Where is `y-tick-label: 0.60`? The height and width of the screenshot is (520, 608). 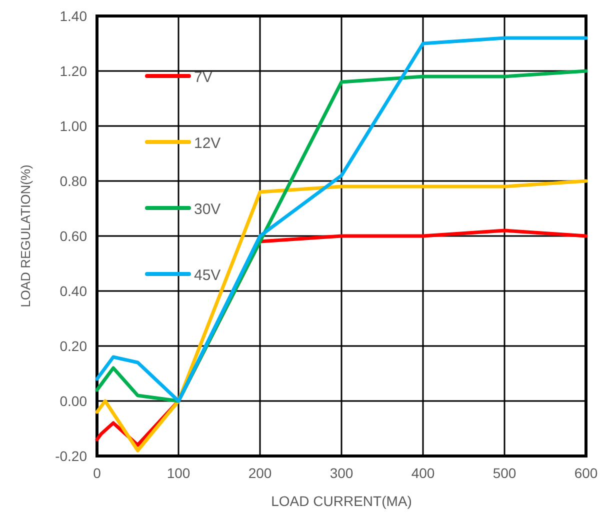 y-tick-label: 0.60 is located at coordinates (74, 236).